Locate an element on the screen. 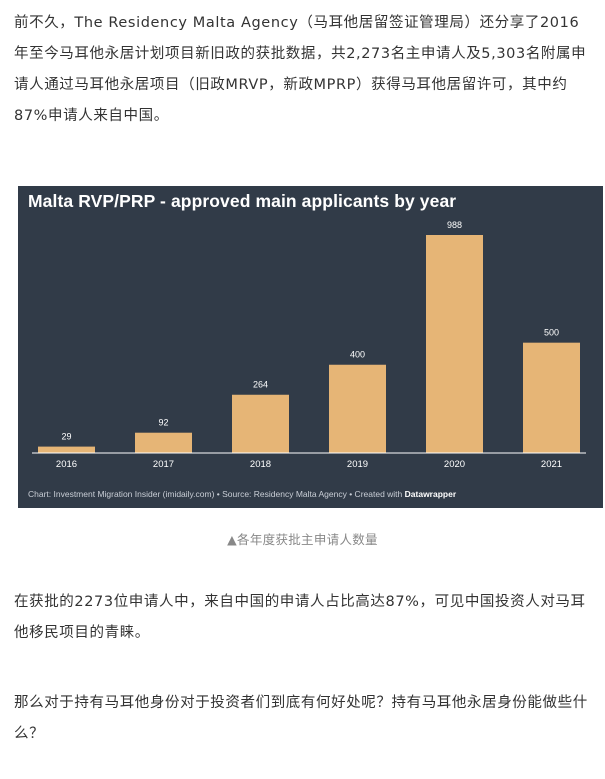  x-tick-2019: 2019 is located at coordinates (357, 464).